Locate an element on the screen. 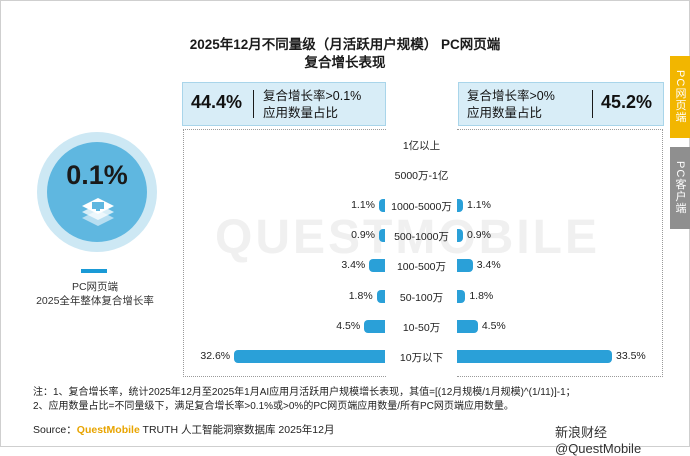 The height and width of the screenshot is (456, 690). value-label-left: 3.4% is located at coordinates (353, 265).